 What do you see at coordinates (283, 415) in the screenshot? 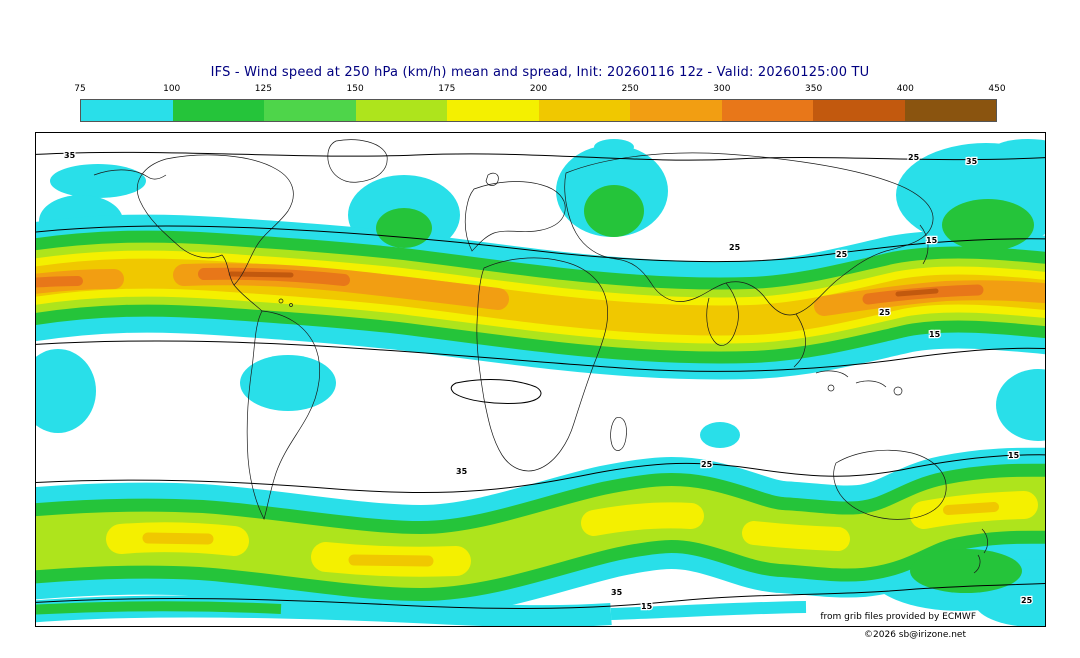
I see `coastline-south-america` at bounding box center [283, 415].